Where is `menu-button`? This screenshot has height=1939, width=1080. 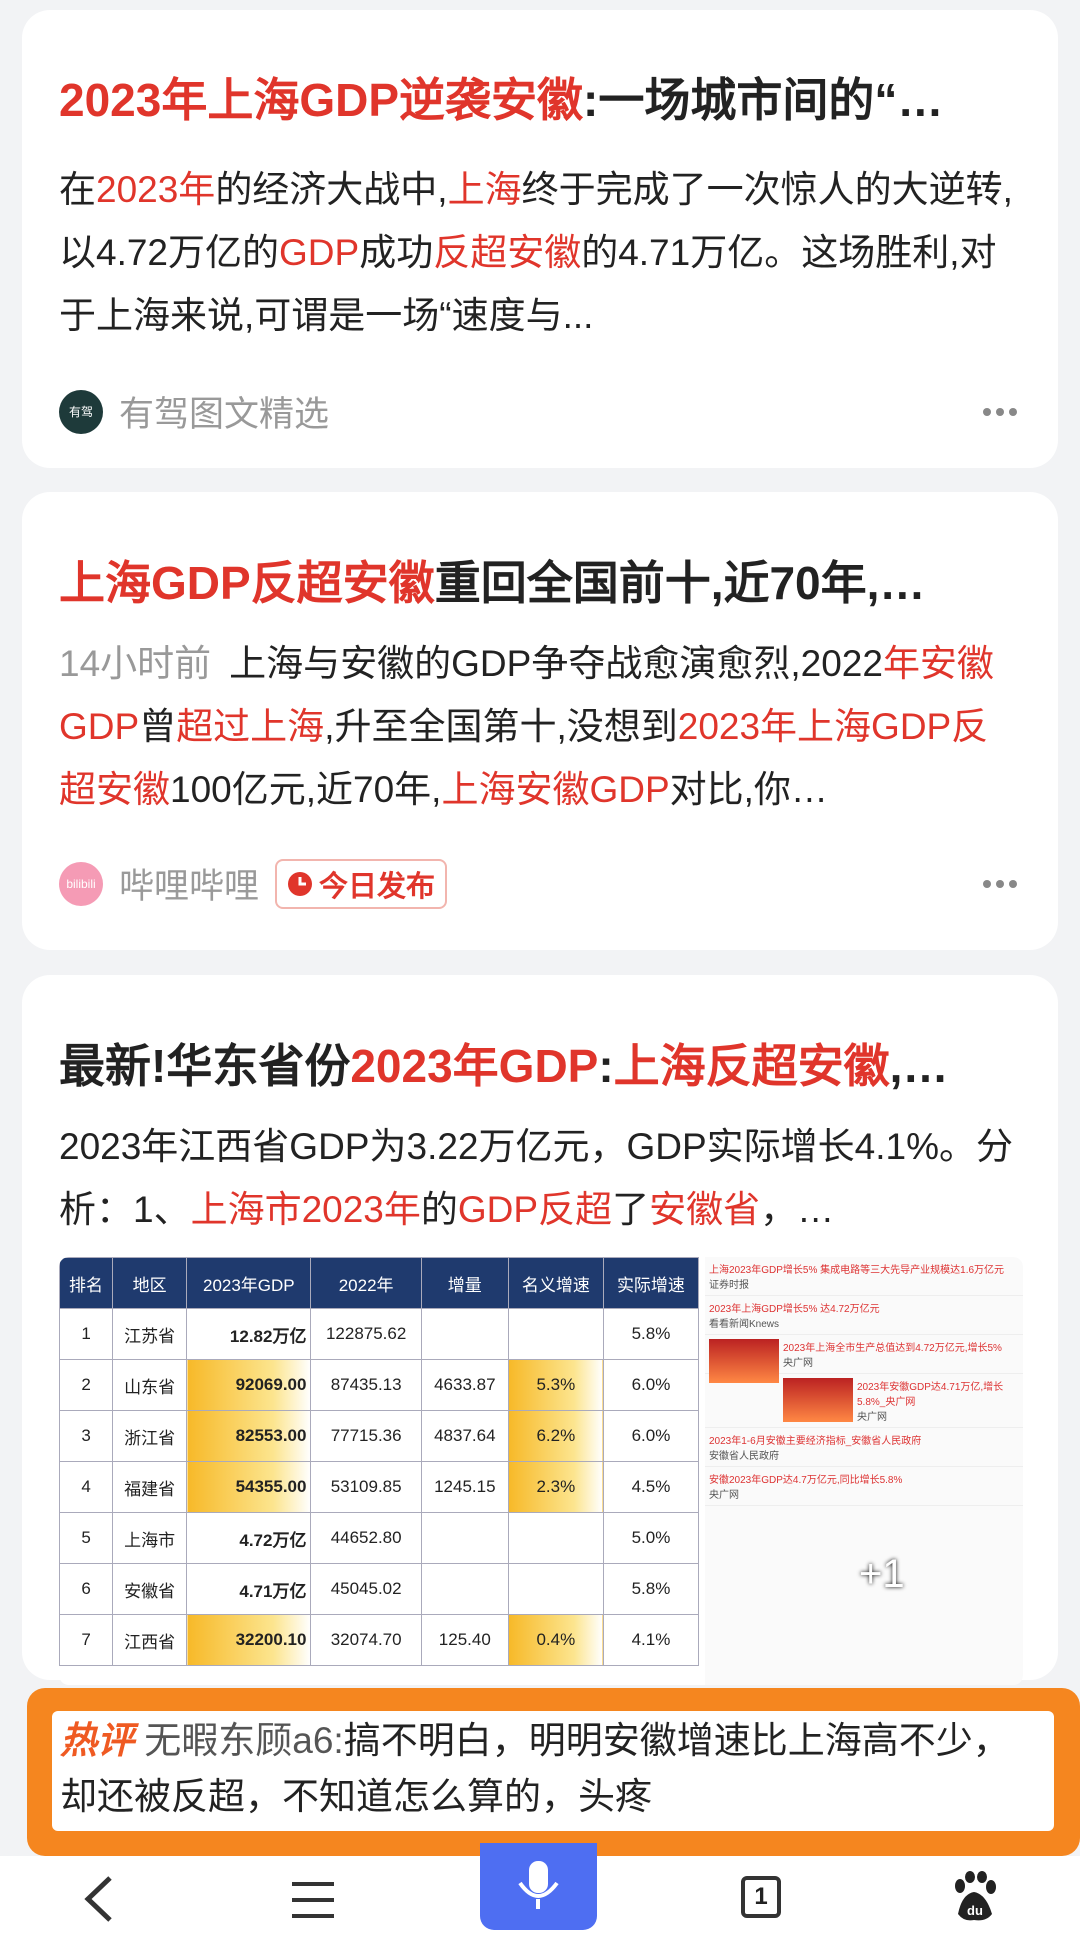
menu-button is located at coordinates (313, 1900).